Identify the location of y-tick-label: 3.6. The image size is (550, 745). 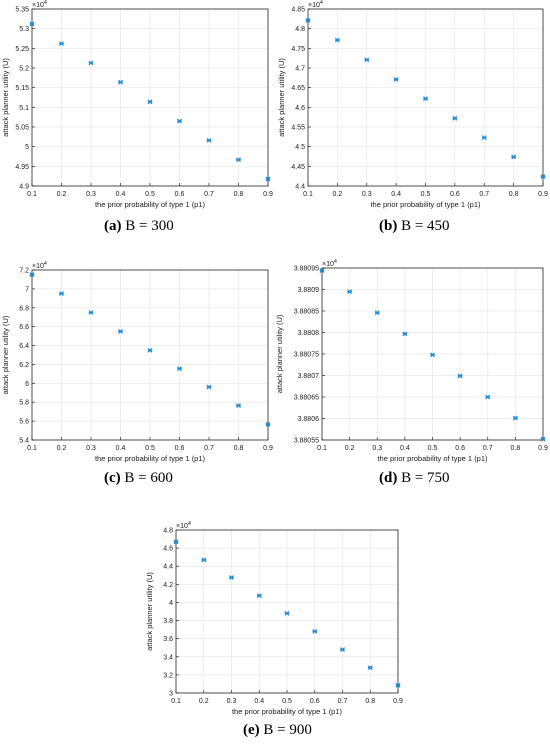
(168, 639).